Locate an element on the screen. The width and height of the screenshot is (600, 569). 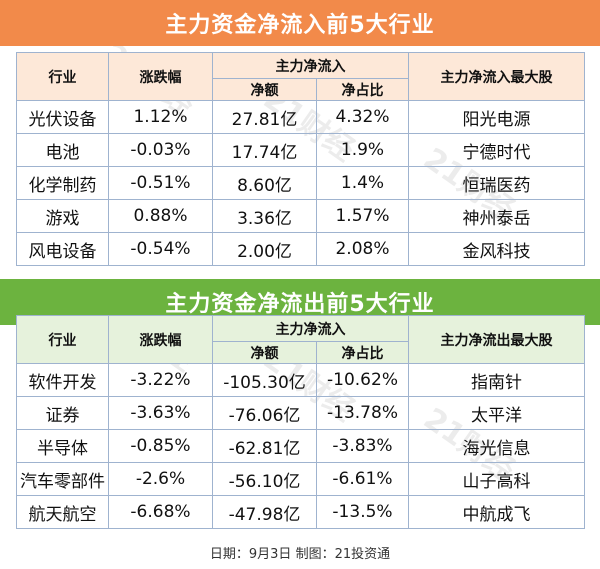
cell-stock: 阳光电源 is located at coordinates (496, 117).